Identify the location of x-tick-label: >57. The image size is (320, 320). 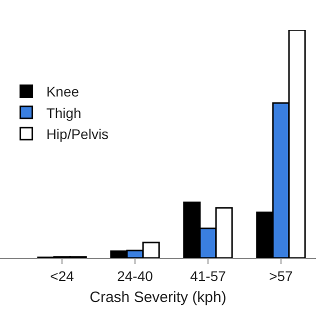
(281, 276).